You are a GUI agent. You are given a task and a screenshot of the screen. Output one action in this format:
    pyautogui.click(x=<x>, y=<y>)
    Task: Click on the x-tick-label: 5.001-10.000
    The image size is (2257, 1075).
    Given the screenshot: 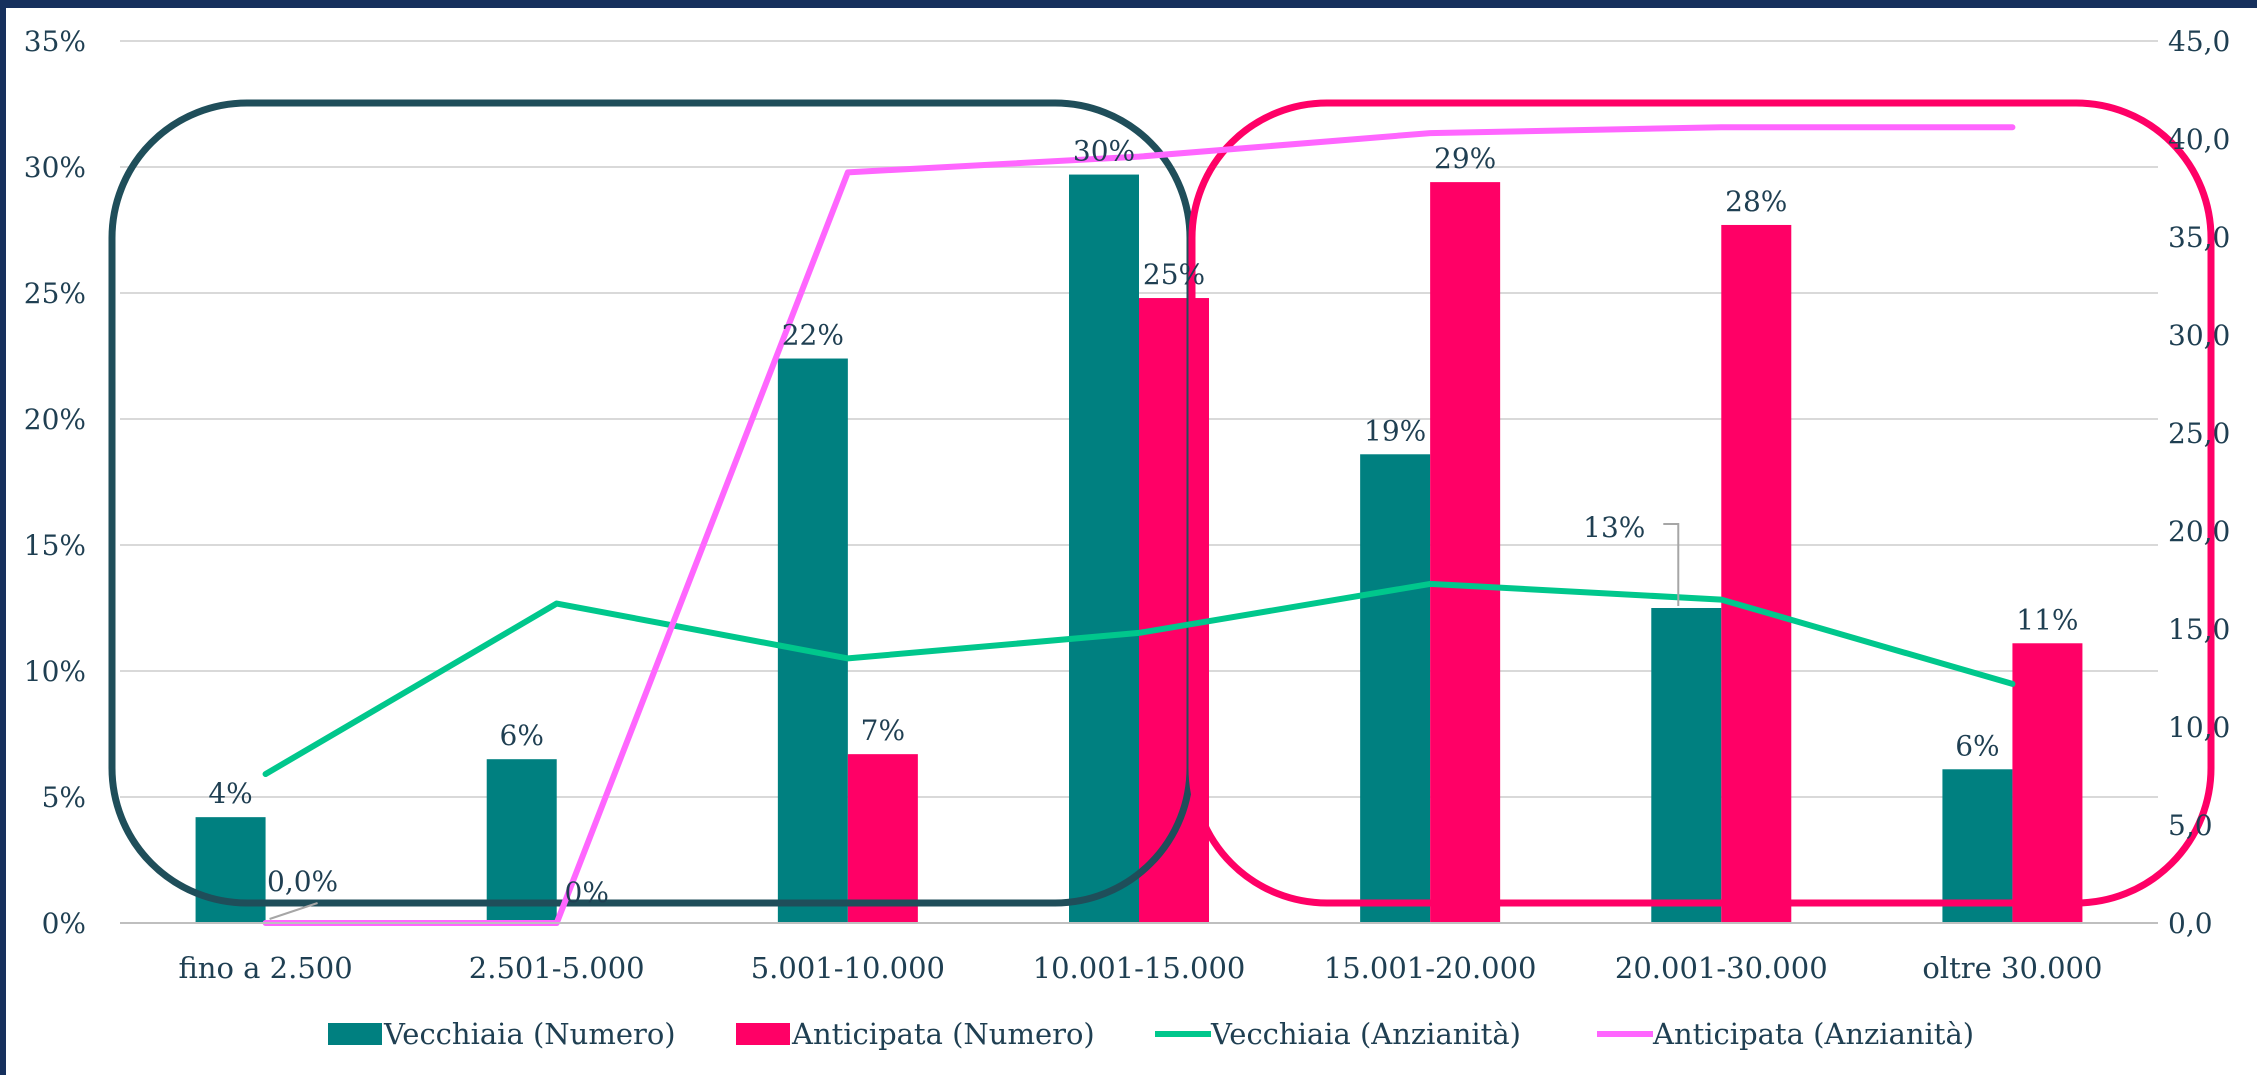 What is the action you would take?
    pyautogui.click(x=848, y=968)
    